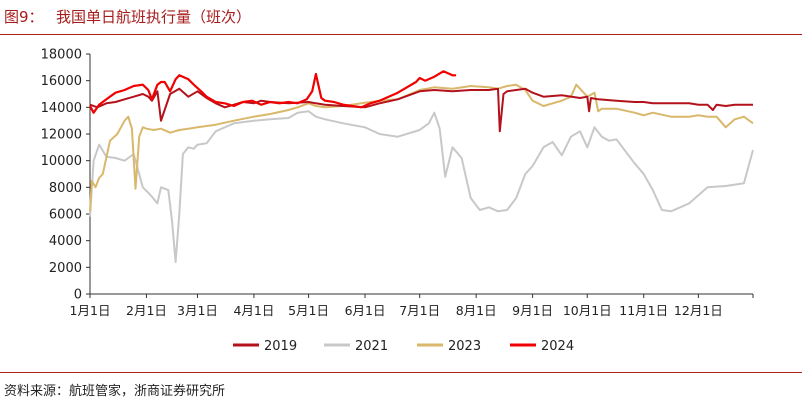  Describe the element at coordinates (643, 310) in the screenshot. I see `x-tick-label: 11月1日` at that location.